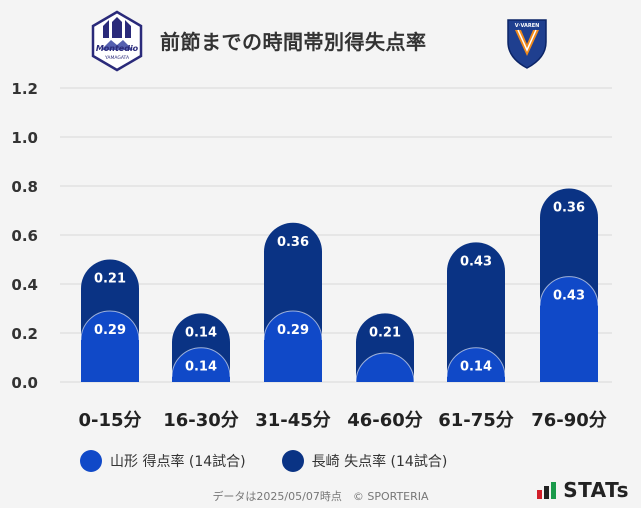  Describe the element at coordinates (569, 296) in the screenshot. I see `data-label-yamagata: 0.43` at that location.